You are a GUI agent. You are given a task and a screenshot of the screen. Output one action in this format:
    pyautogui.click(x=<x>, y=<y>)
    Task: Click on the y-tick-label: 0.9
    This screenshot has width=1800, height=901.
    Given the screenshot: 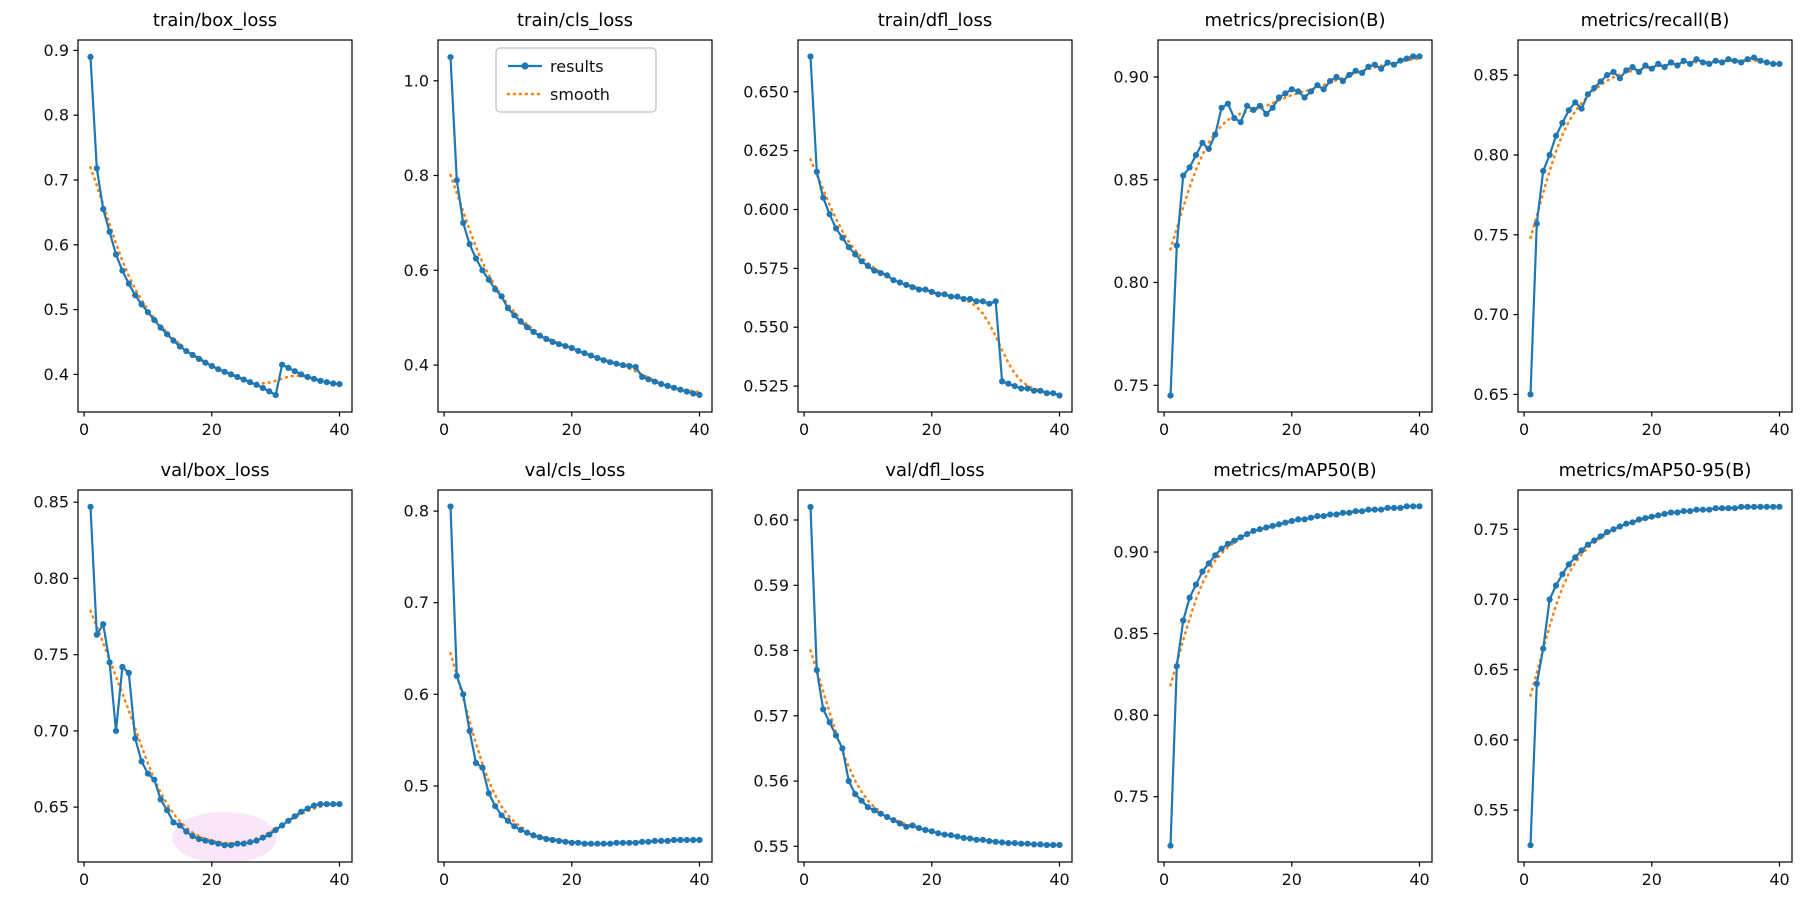 What is the action you would take?
    pyautogui.click(x=56, y=50)
    